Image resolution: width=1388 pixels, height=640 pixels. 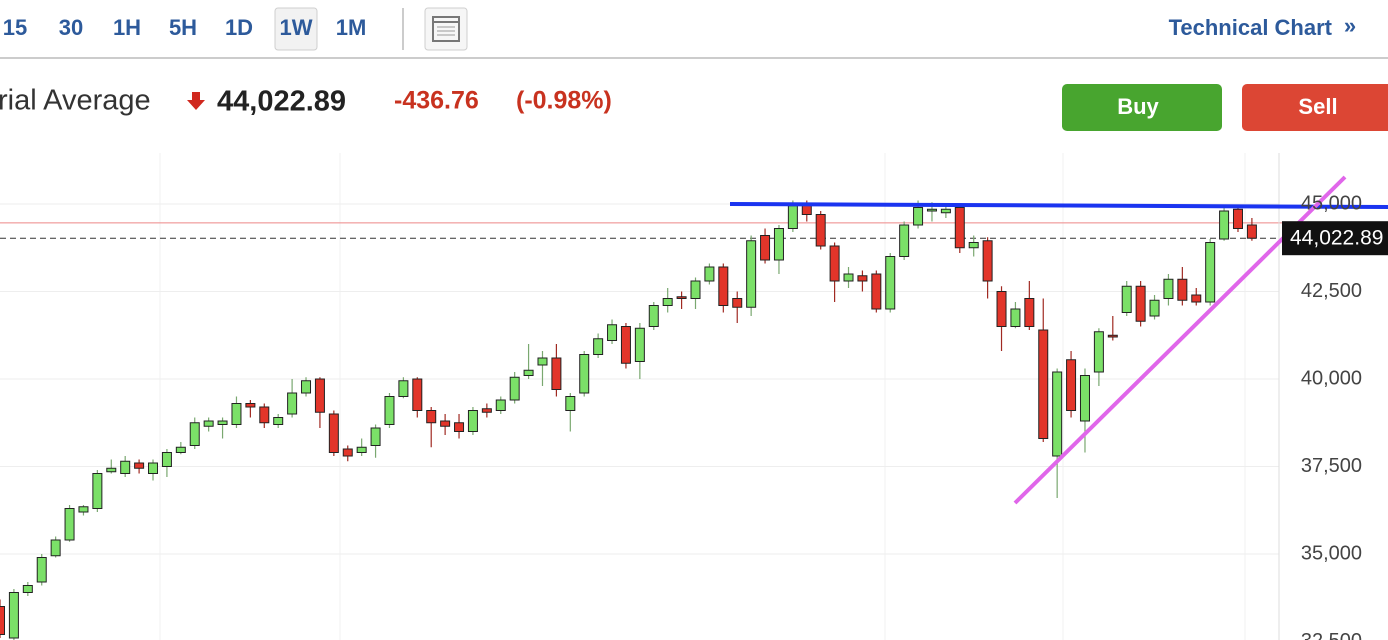 What do you see at coordinates (1331, 203) in the screenshot?
I see `y-tick-label: 45,000` at bounding box center [1331, 203].